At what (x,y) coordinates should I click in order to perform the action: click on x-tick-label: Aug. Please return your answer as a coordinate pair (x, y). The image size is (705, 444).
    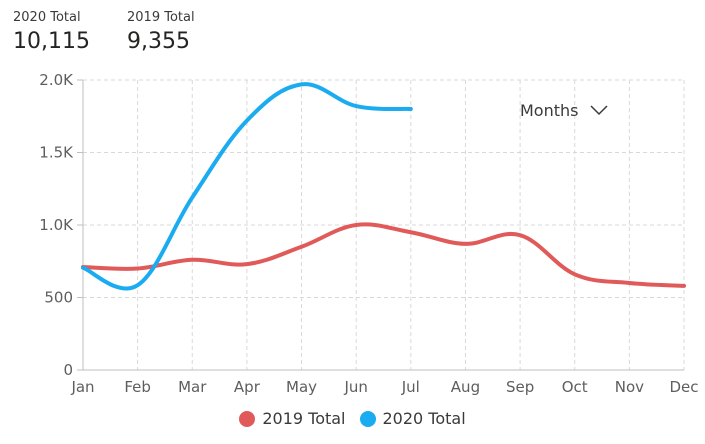
    Looking at the image, I should click on (465, 387).